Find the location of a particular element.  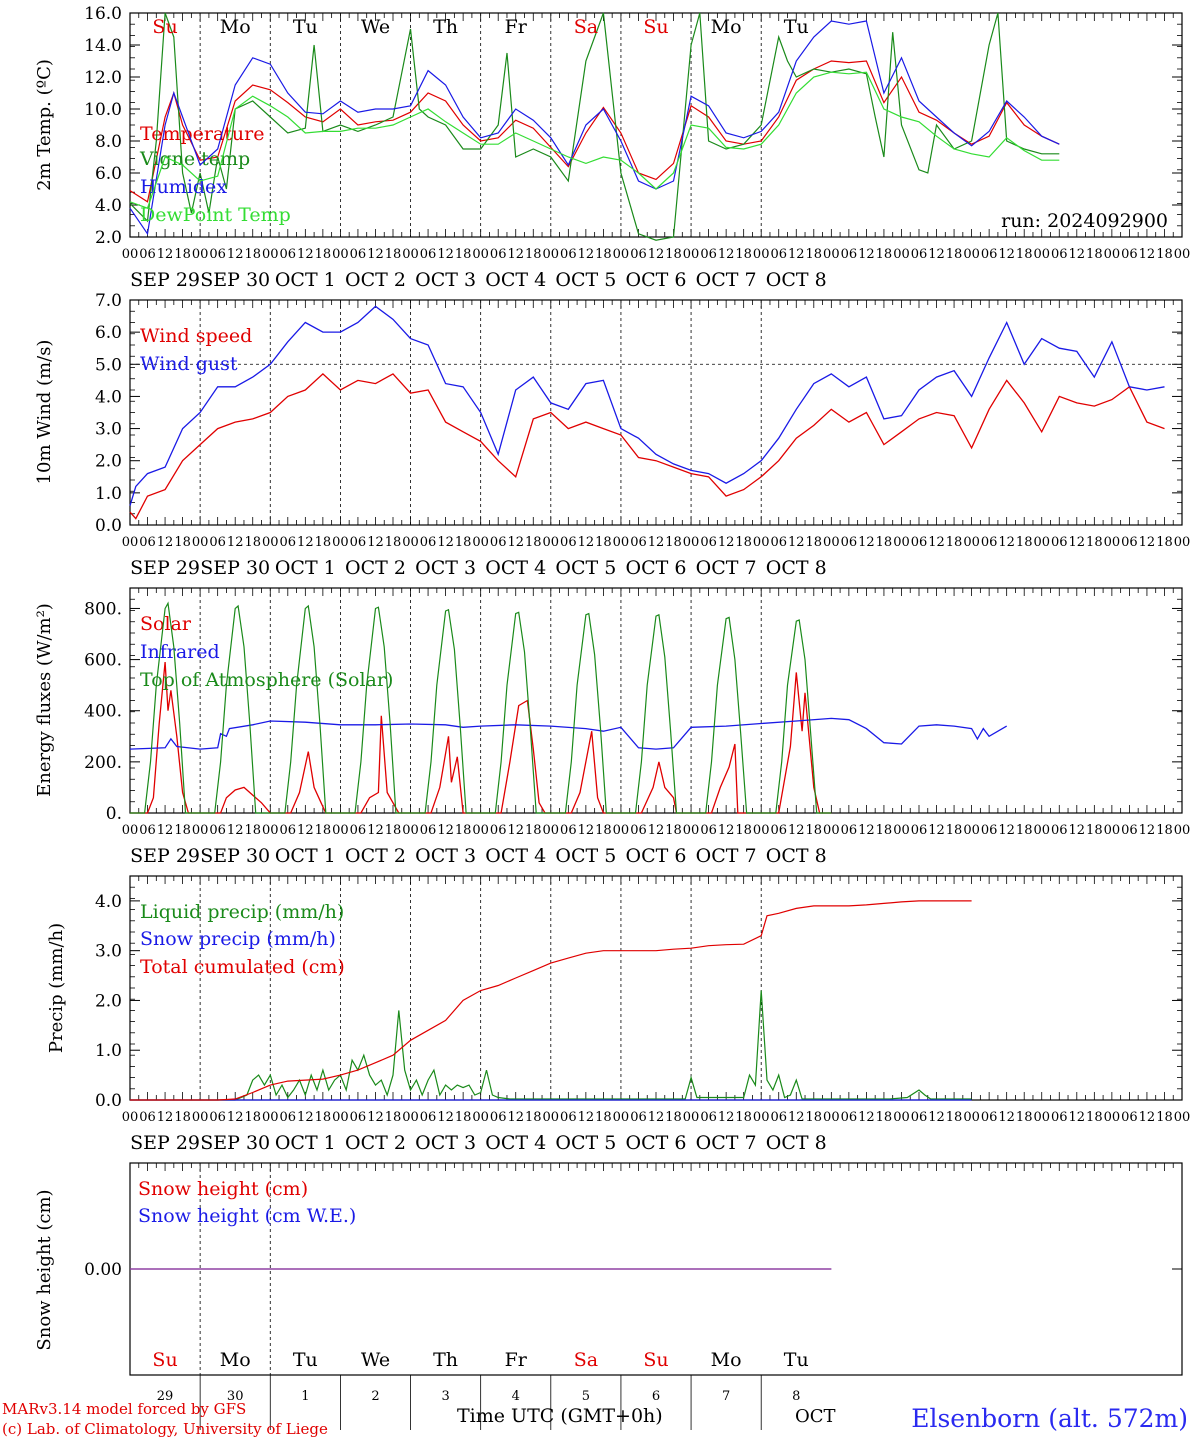

legend-entry: Humidex is located at coordinates (183, 187).